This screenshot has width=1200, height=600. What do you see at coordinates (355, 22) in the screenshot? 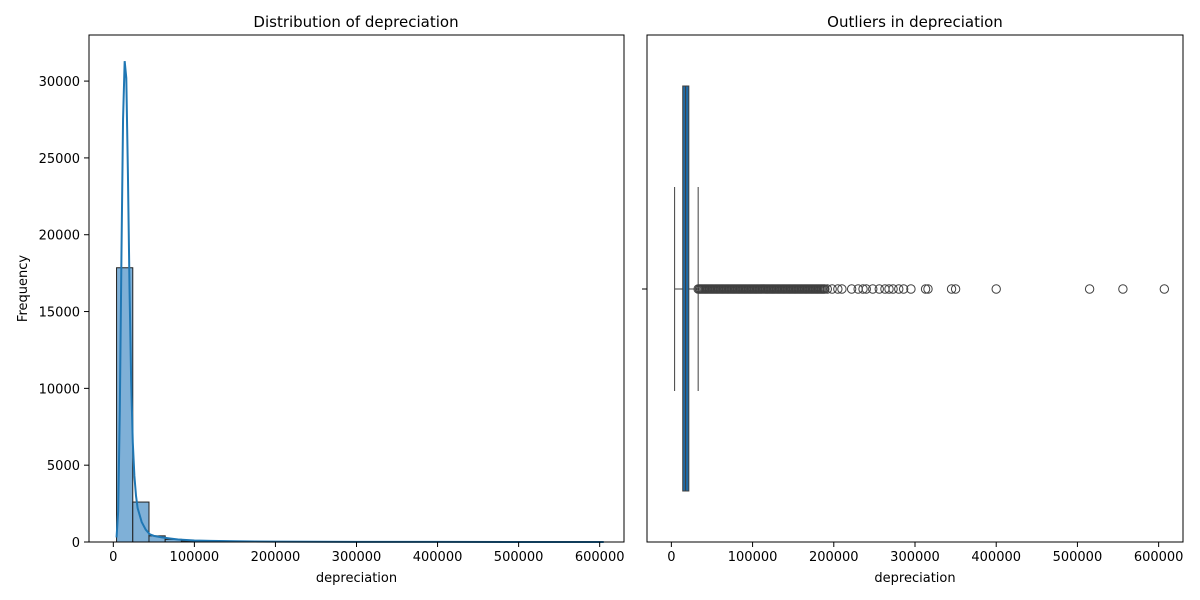
I see `histogram-title: Distribution of depreciation` at bounding box center [355, 22].